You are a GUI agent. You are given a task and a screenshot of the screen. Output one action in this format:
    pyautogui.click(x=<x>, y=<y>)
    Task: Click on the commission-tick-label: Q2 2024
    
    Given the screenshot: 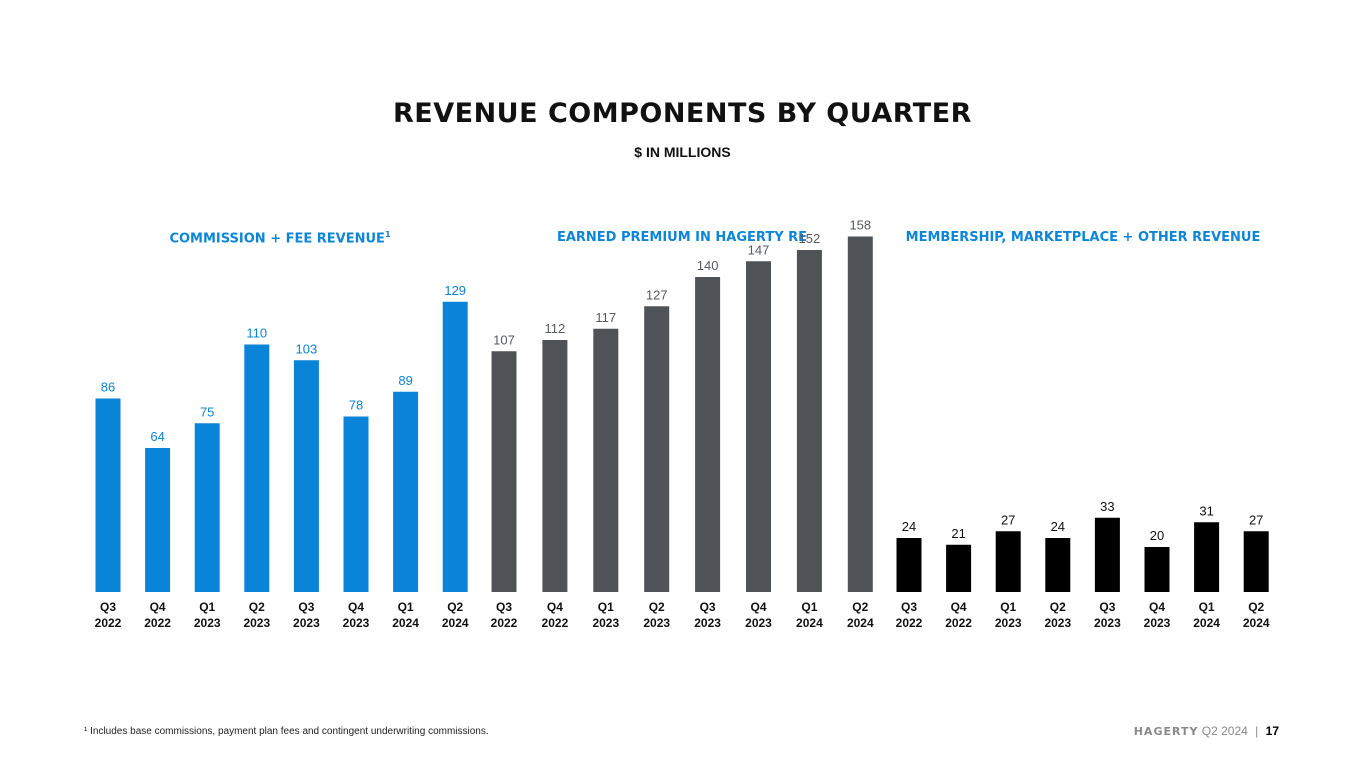 What is the action you would take?
    pyautogui.click(x=455, y=615)
    